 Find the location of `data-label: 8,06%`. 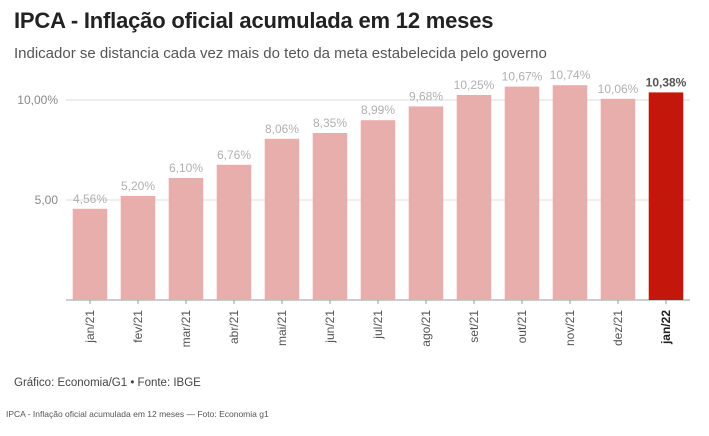

data-label: 8,06% is located at coordinates (282, 129).